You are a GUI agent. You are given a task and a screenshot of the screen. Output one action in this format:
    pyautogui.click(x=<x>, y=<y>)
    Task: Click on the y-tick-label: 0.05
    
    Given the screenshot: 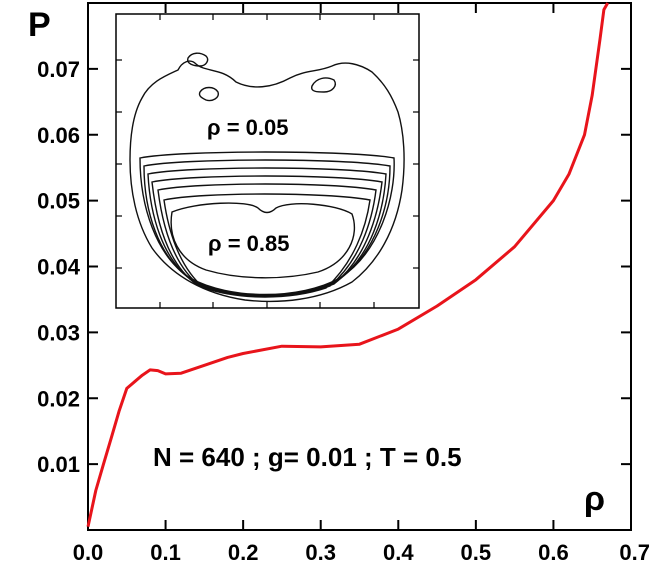 What is the action you would take?
    pyautogui.click(x=58, y=201)
    